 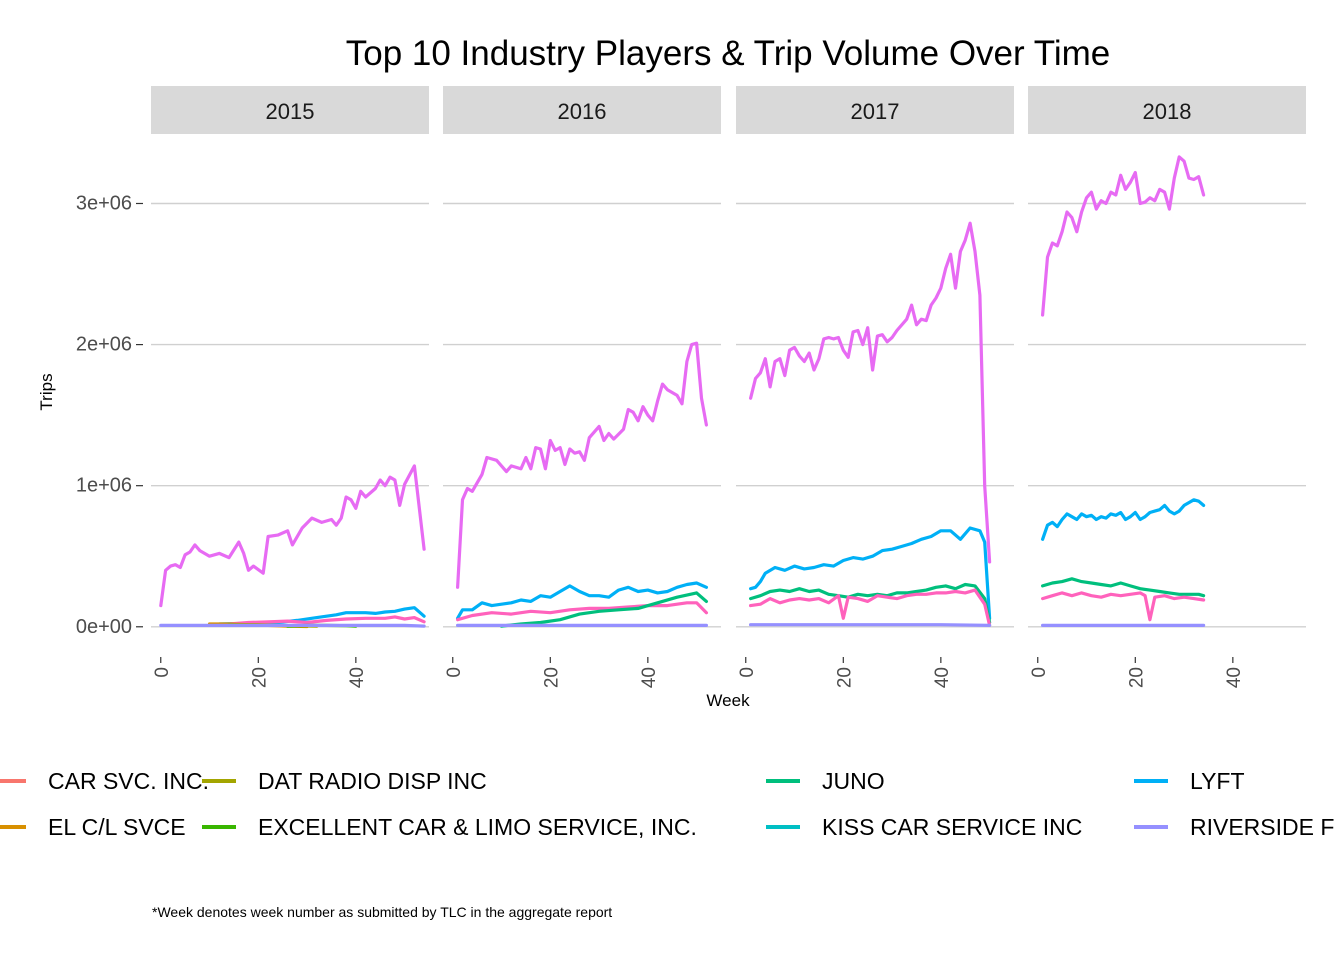 I want to click on legend-item: DAT RADIO DISP INC, so click(x=344, y=781).